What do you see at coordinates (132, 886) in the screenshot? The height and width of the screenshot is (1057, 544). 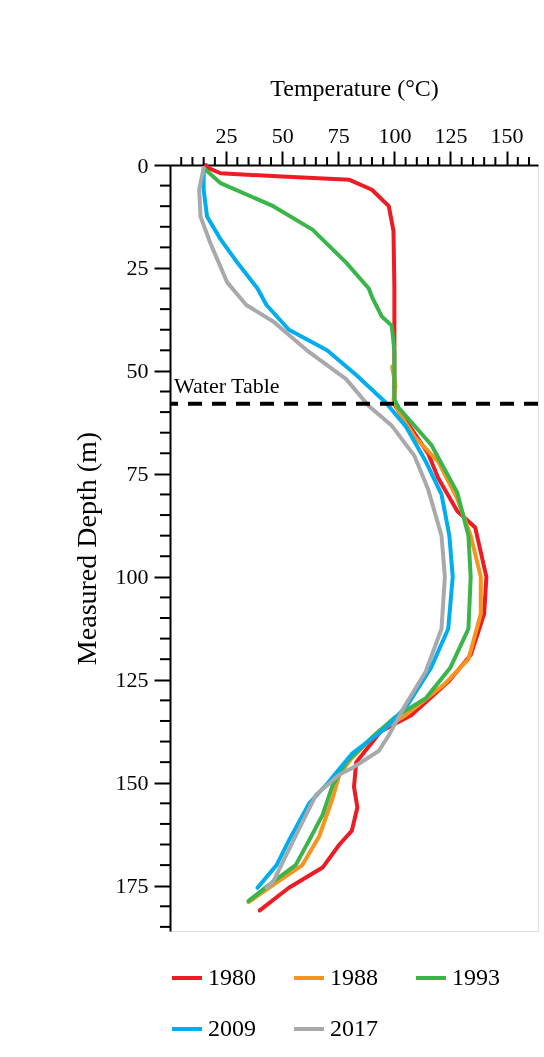 I see `y-tick-label: 175` at bounding box center [132, 886].